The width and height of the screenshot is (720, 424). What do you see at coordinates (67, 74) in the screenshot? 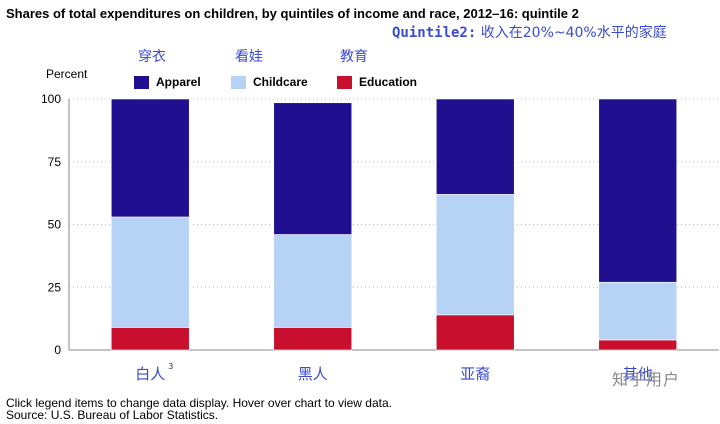
I see `y-axis-label: Percent` at bounding box center [67, 74].